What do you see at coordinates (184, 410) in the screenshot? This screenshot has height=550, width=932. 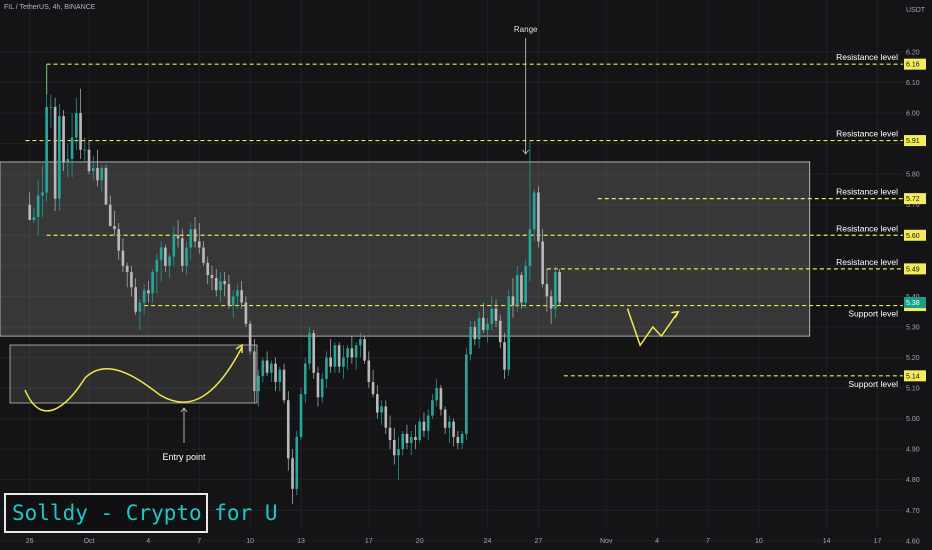 I see `entry-pointer-head` at bounding box center [184, 410].